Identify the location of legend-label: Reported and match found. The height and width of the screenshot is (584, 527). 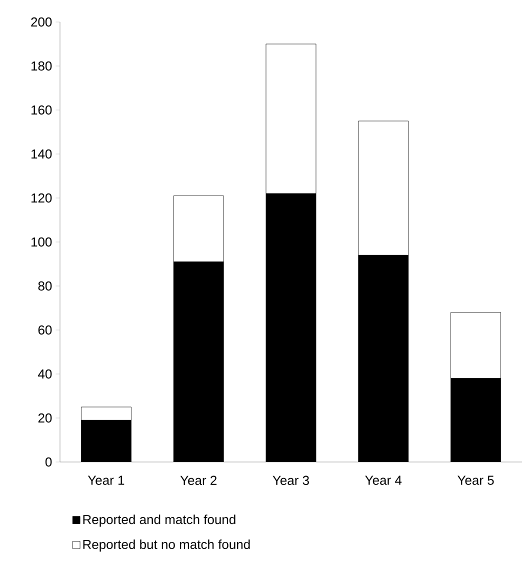
(159, 520).